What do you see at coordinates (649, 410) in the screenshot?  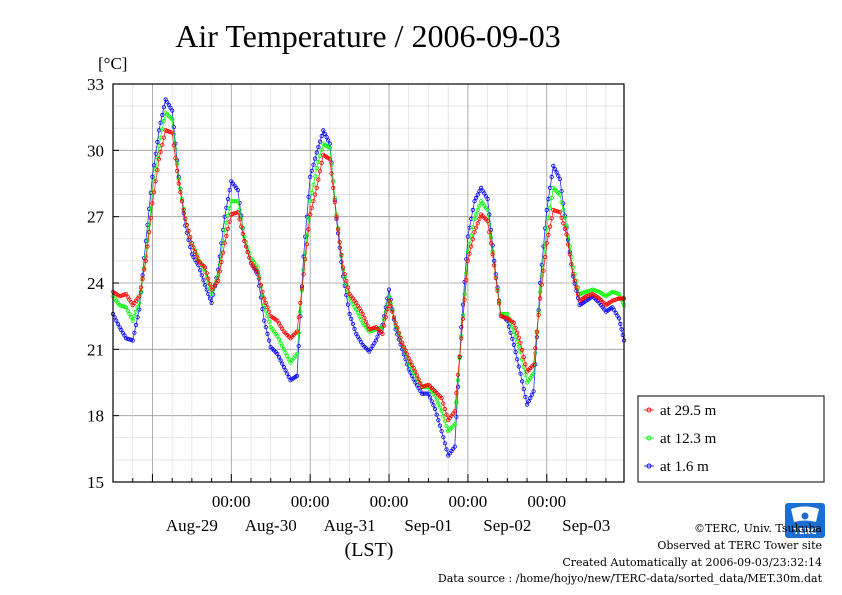 I see `legend-marker` at bounding box center [649, 410].